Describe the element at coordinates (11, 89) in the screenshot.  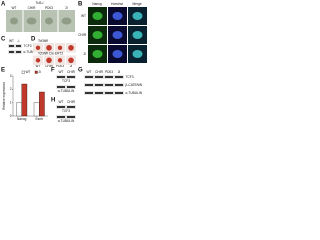
I see `y-tick-label: 2` at that location.